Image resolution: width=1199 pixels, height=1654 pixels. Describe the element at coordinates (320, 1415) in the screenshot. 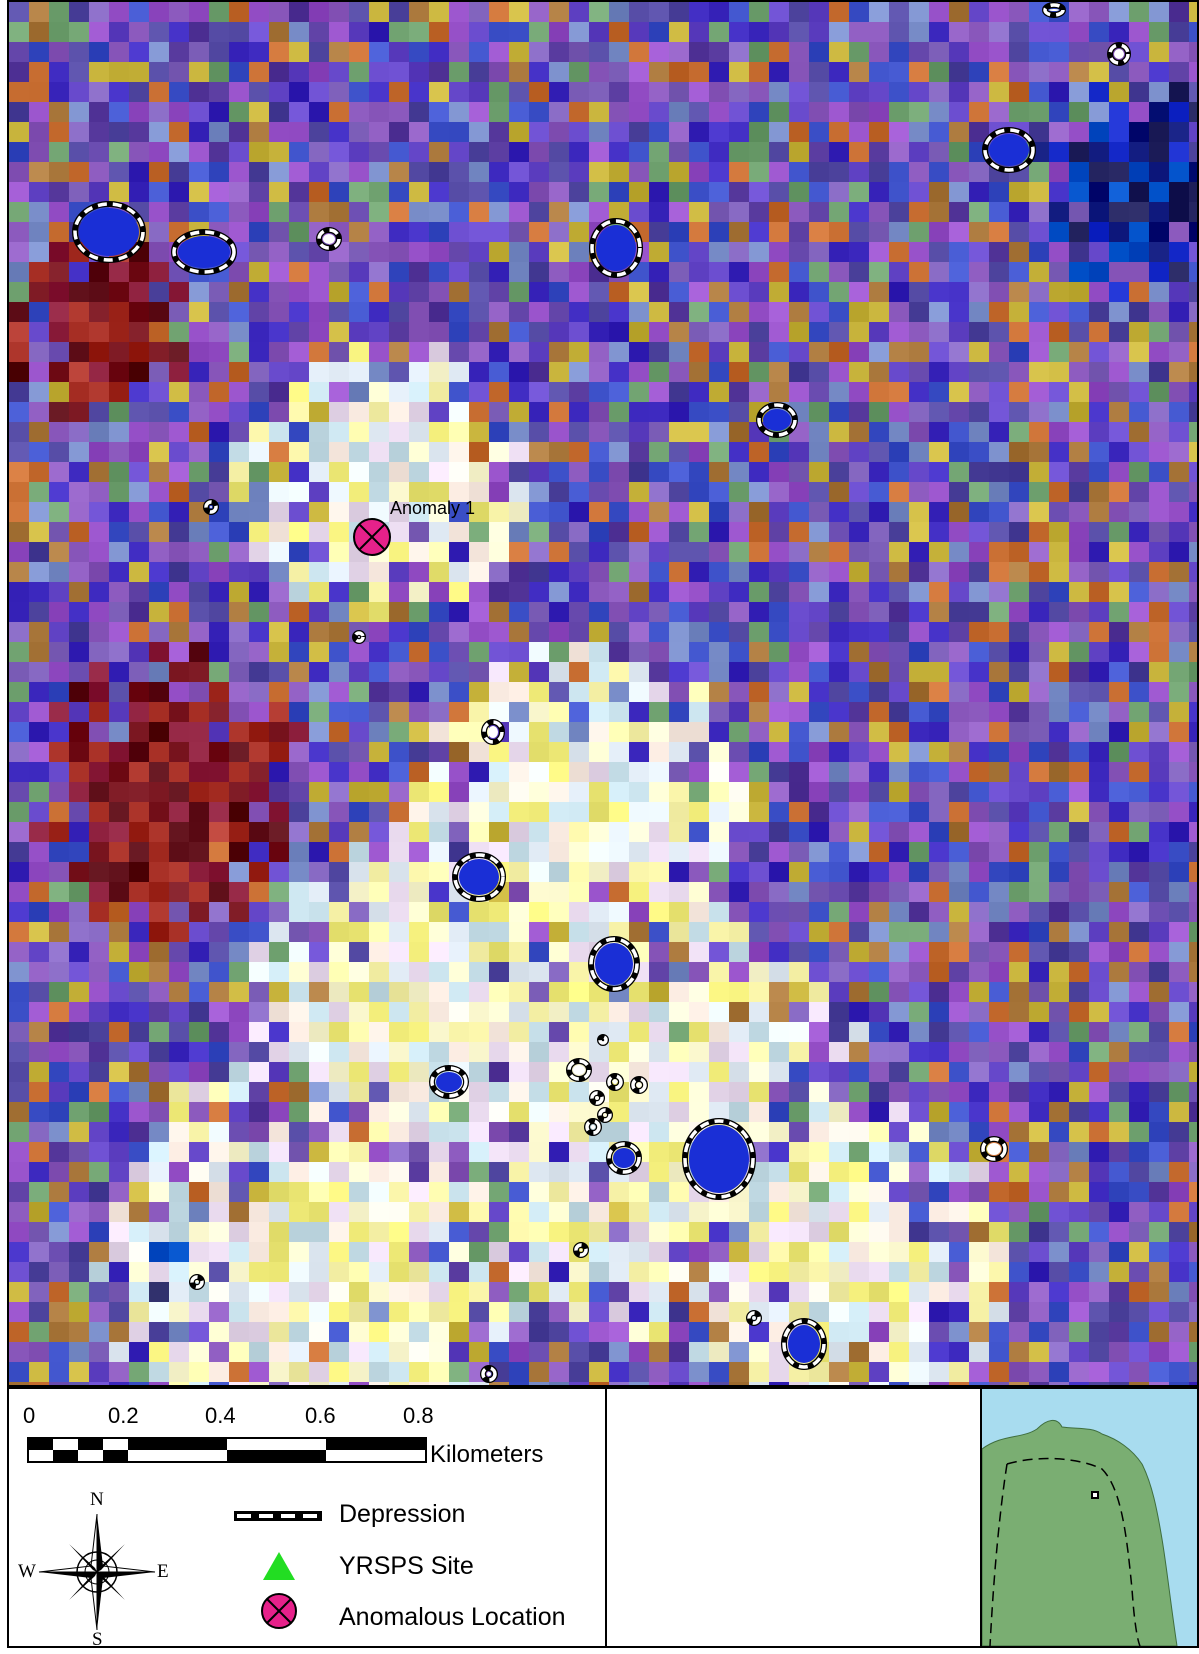

I see `scale-tick-3: 0.6` at that location.